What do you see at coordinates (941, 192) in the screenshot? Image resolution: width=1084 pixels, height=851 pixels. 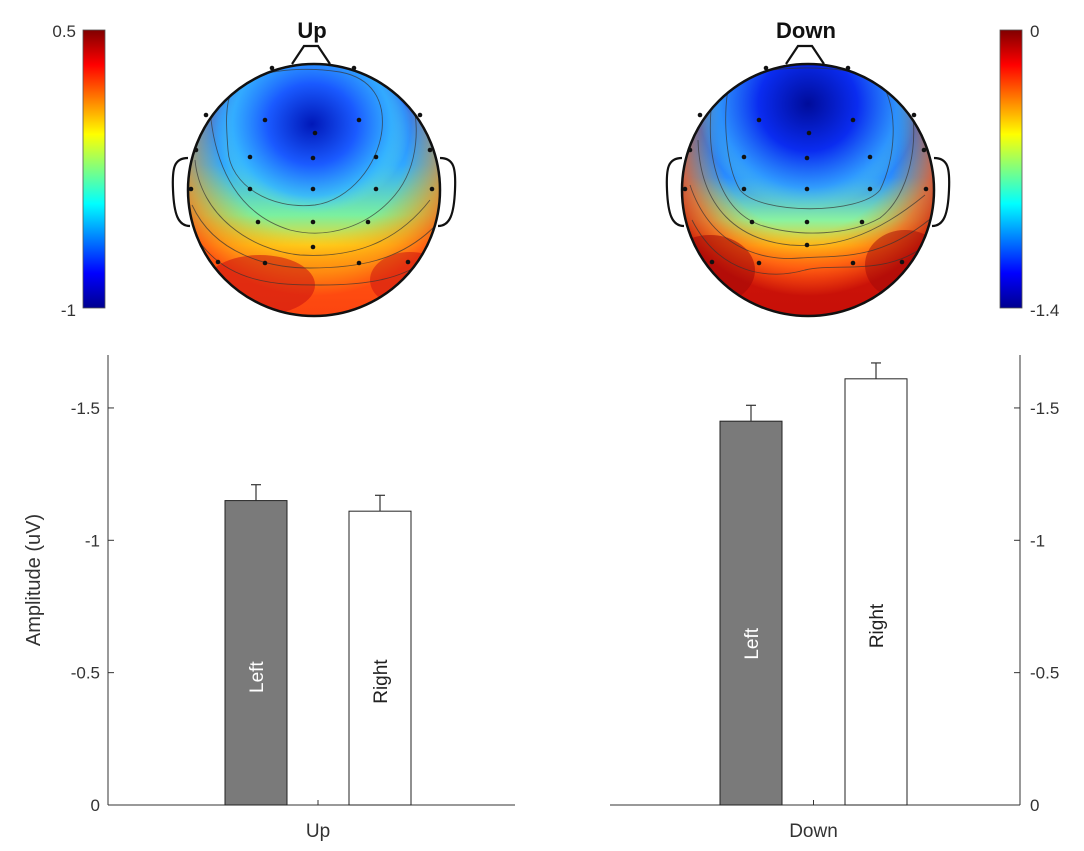 I see `right-ear-down` at bounding box center [941, 192].